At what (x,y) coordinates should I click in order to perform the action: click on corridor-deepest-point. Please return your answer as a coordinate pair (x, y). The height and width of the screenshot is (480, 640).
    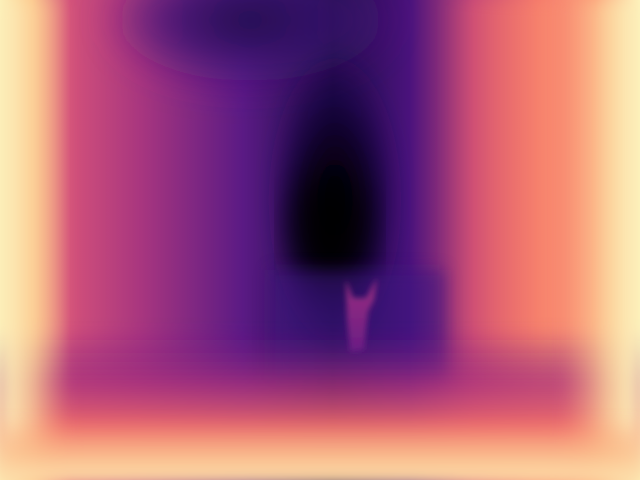
    Looking at the image, I should click on (330, 230).